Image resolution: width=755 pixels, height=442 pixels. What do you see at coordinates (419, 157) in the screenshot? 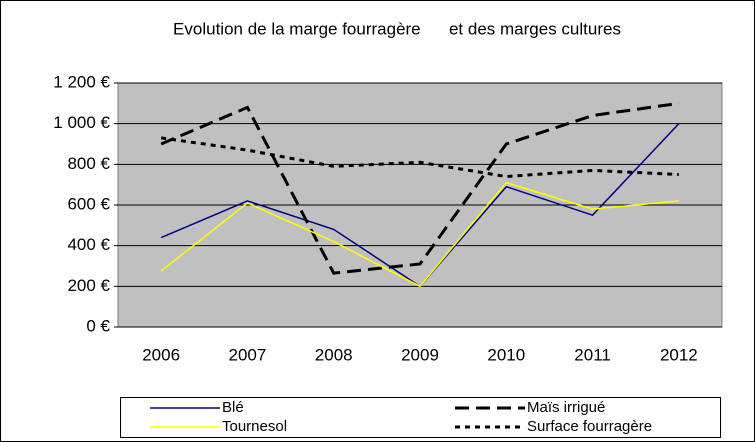
I see `series-line` at bounding box center [419, 157].